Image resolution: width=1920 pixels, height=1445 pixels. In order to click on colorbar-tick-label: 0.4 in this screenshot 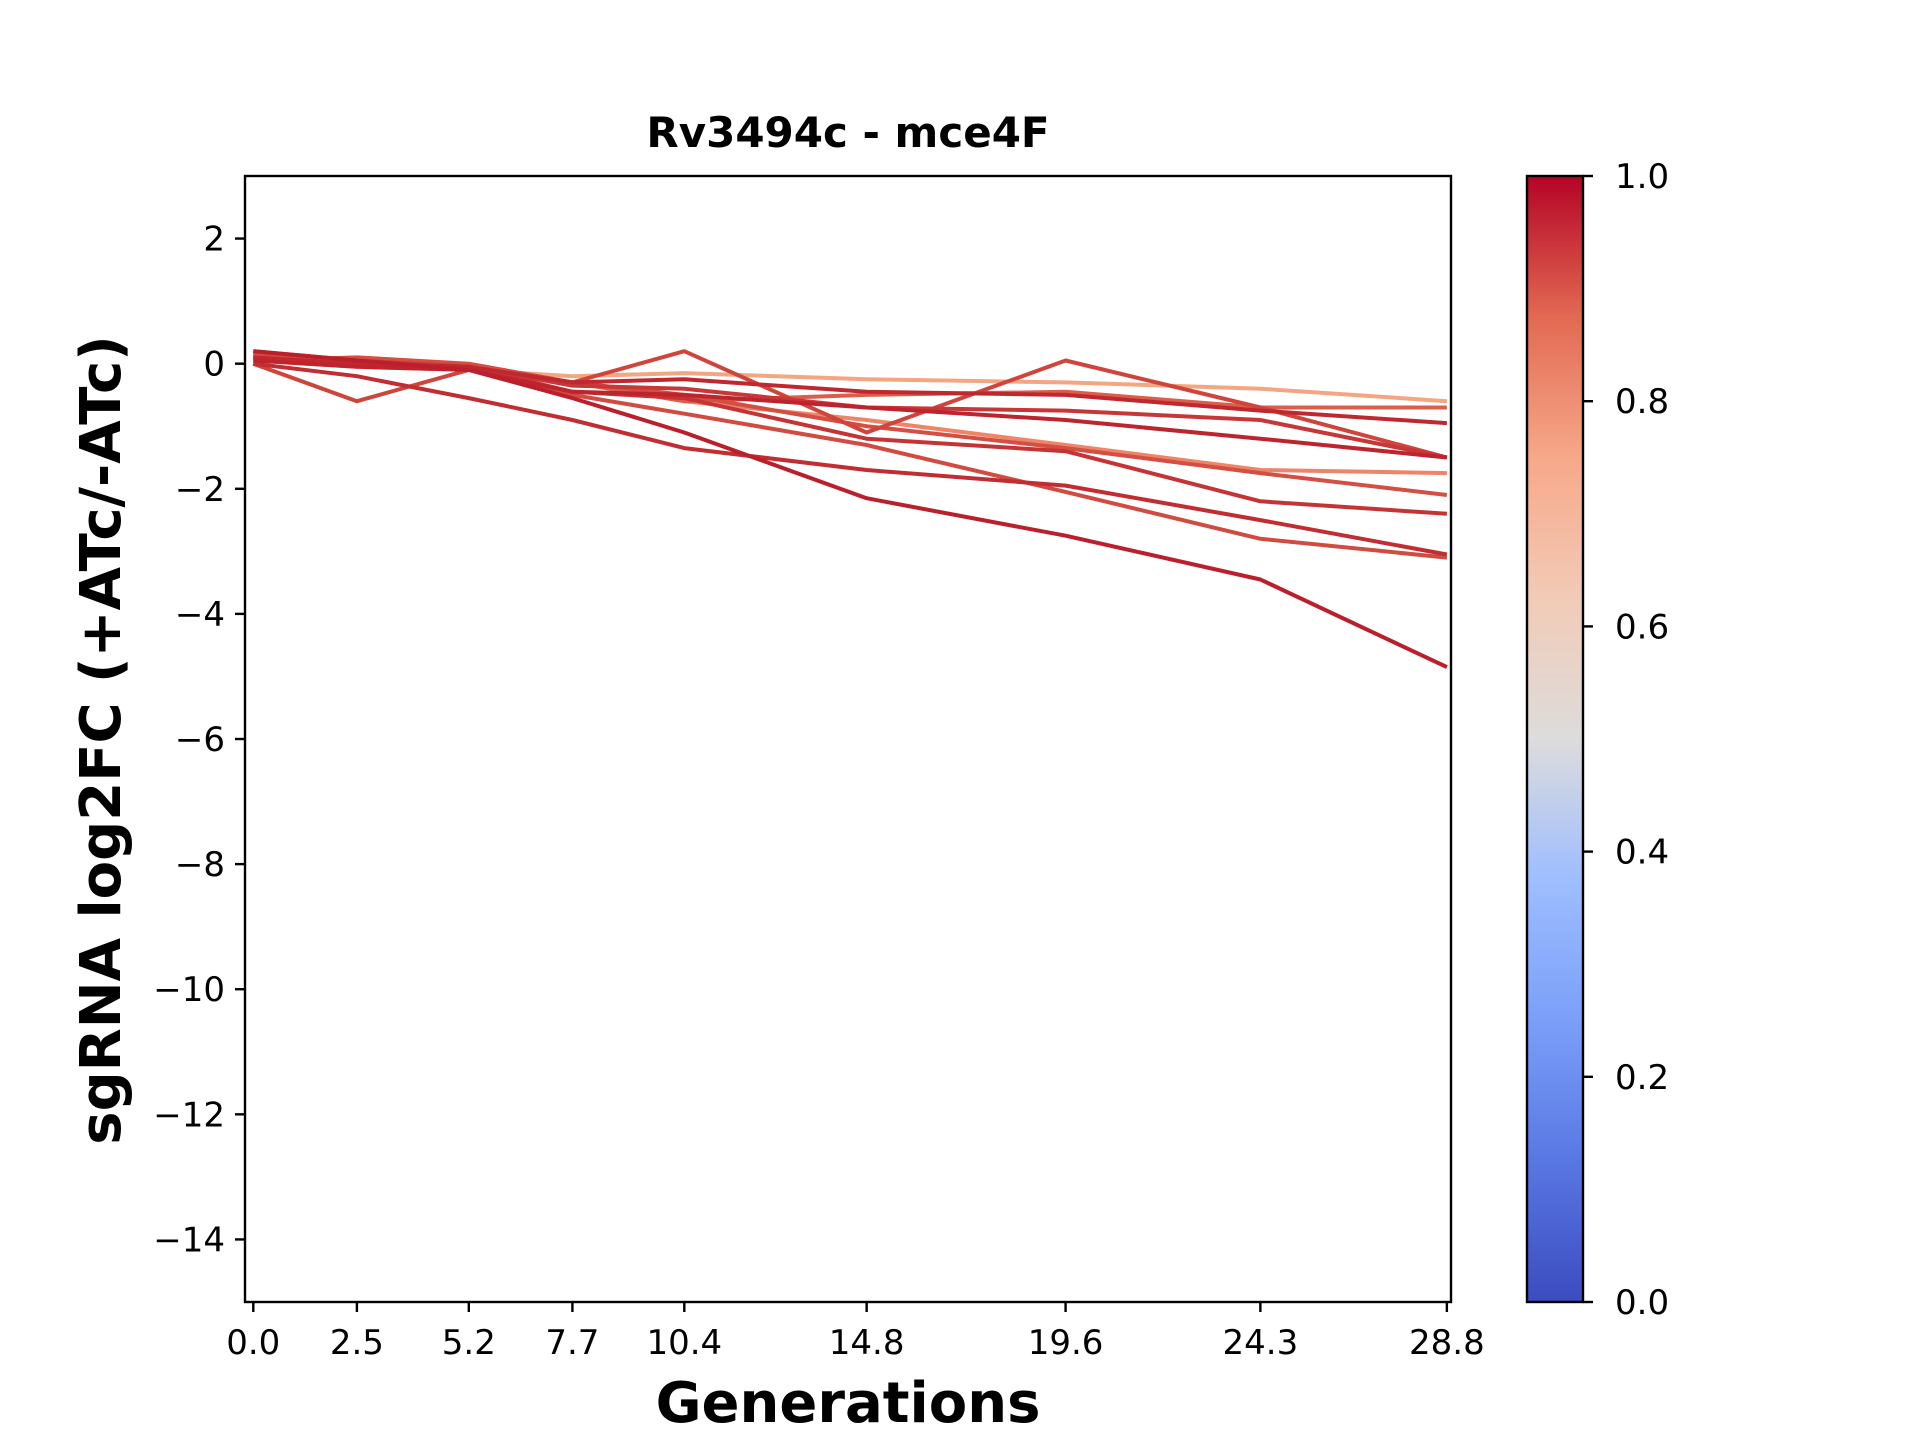, I will do `click(1642, 853)`.